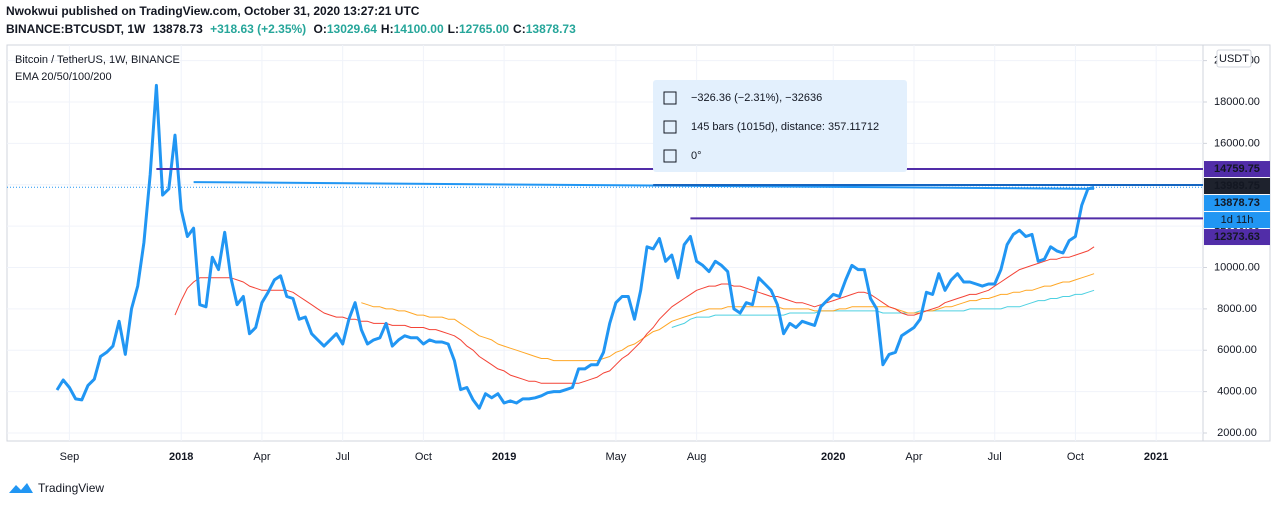 The image size is (1274, 507). Describe the element at coordinates (1237, 267) in the screenshot. I see `y-tick-label: 10000.00` at that location.